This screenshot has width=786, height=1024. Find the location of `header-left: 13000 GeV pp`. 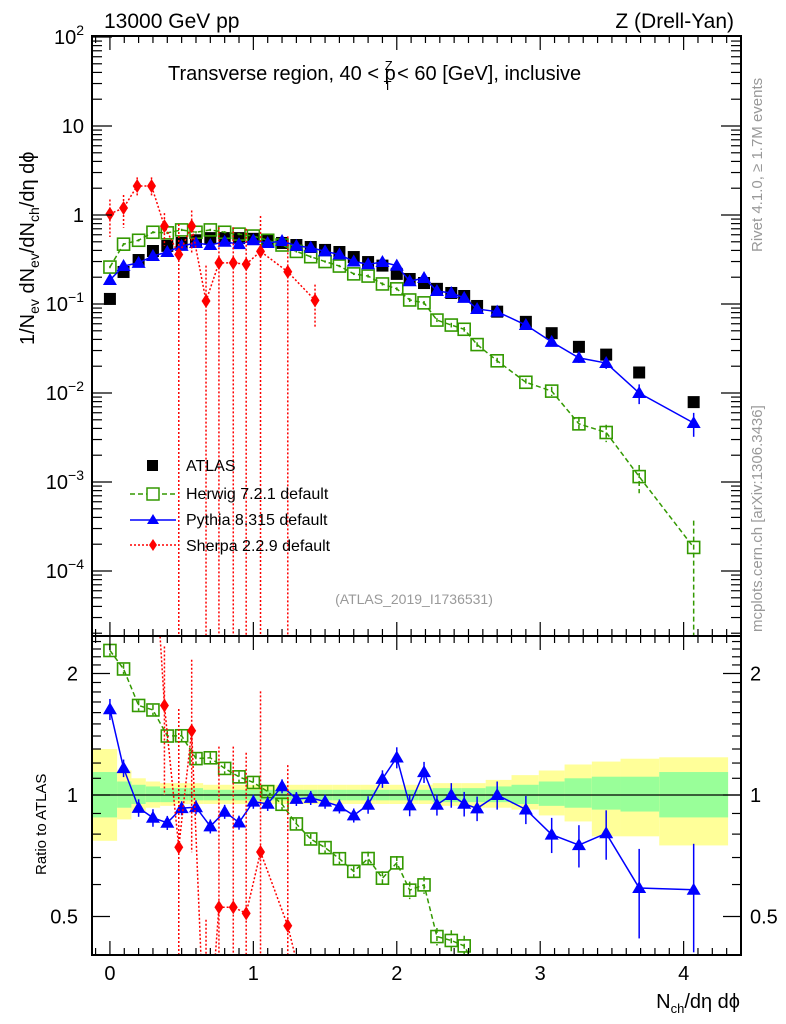

header-left: 13000 GeV pp is located at coordinates (171, 21).